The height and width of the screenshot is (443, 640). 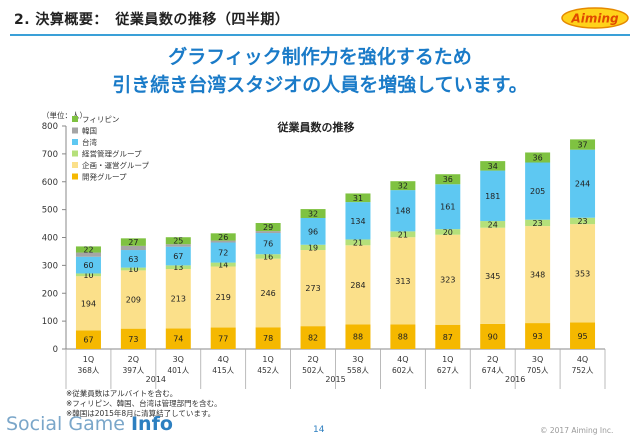 I want to click on year-label: 2016, so click(x=515, y=379).